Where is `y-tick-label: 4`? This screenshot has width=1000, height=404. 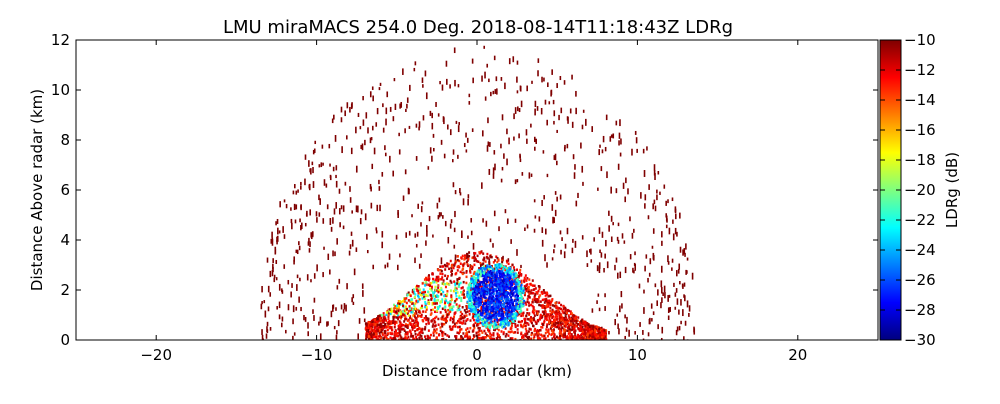 y-tick-label: 4 is located at coordinates (65, 240).